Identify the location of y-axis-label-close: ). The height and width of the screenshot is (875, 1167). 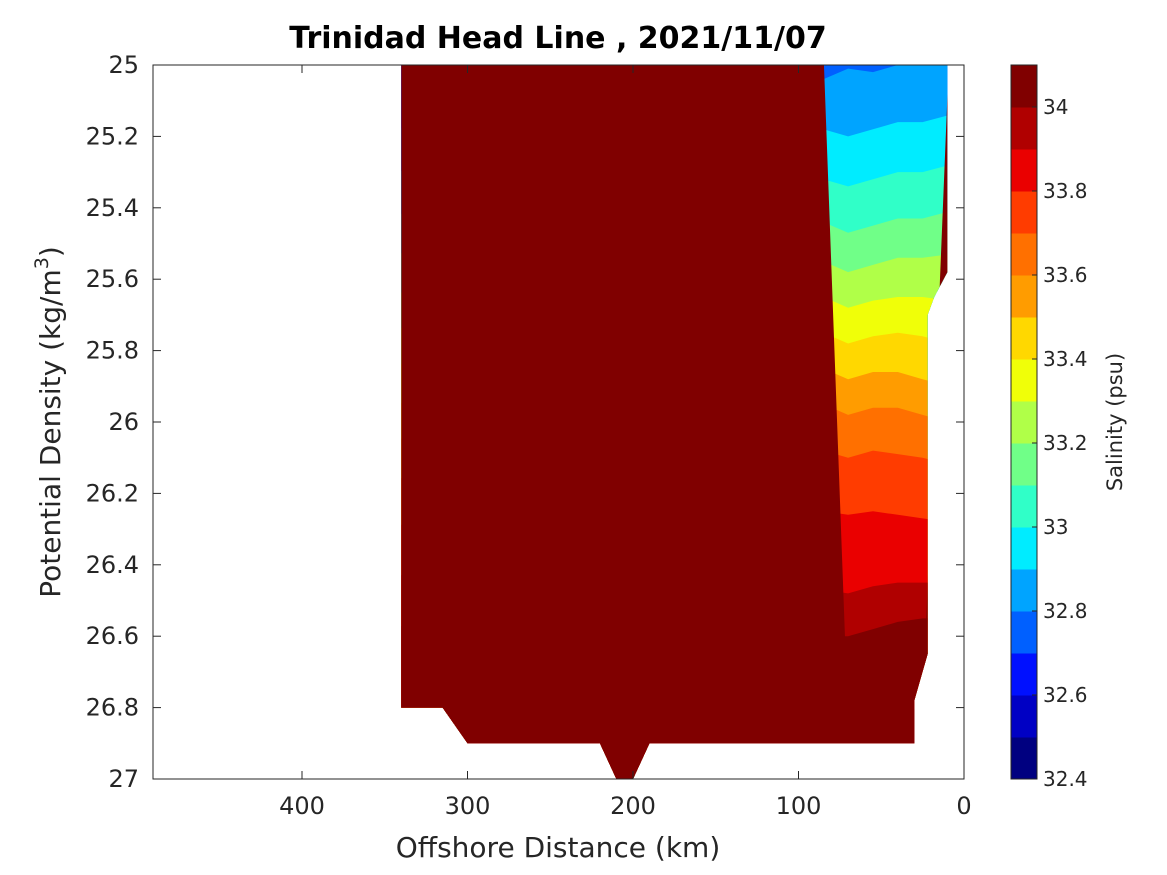
(50, 251).